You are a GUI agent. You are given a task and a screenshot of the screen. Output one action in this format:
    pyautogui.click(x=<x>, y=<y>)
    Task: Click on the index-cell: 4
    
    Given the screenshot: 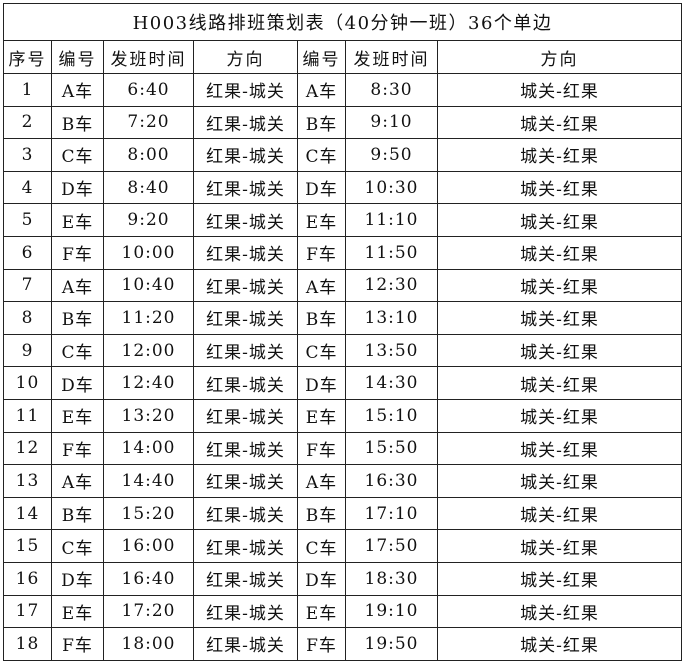 What is the action you would take?
    pyautogui.click(x=27, y=187)
    